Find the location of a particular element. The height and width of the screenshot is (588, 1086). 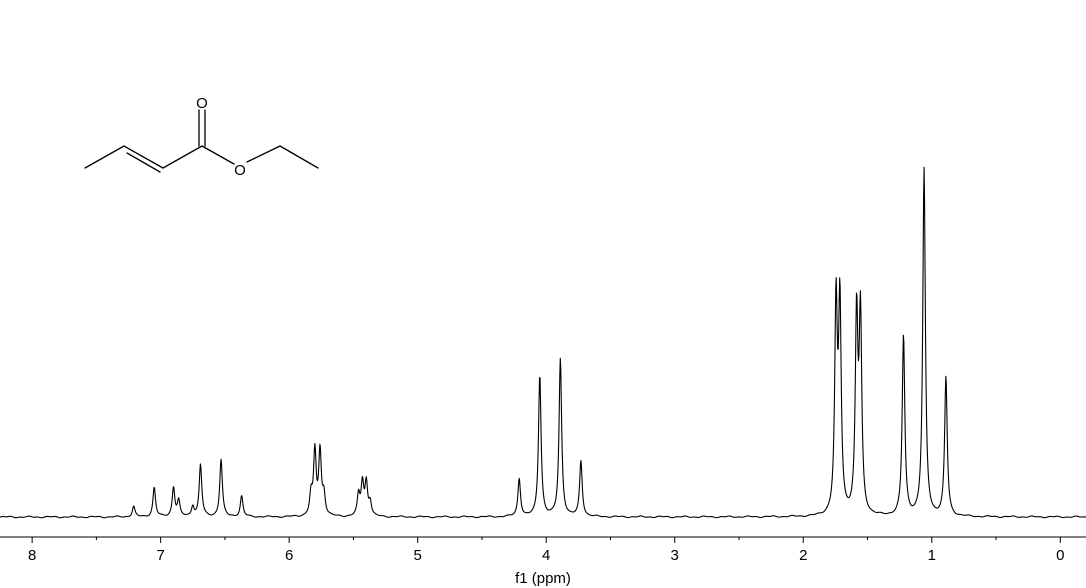

x-tick-label: 0 is located at coordinates (1060, 555).